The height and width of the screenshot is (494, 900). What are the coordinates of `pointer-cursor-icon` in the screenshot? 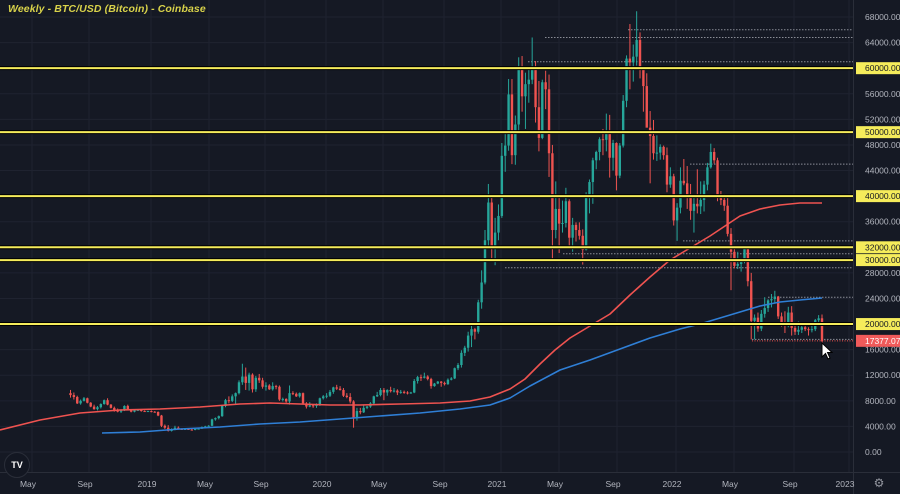 It's located at (827, 353).